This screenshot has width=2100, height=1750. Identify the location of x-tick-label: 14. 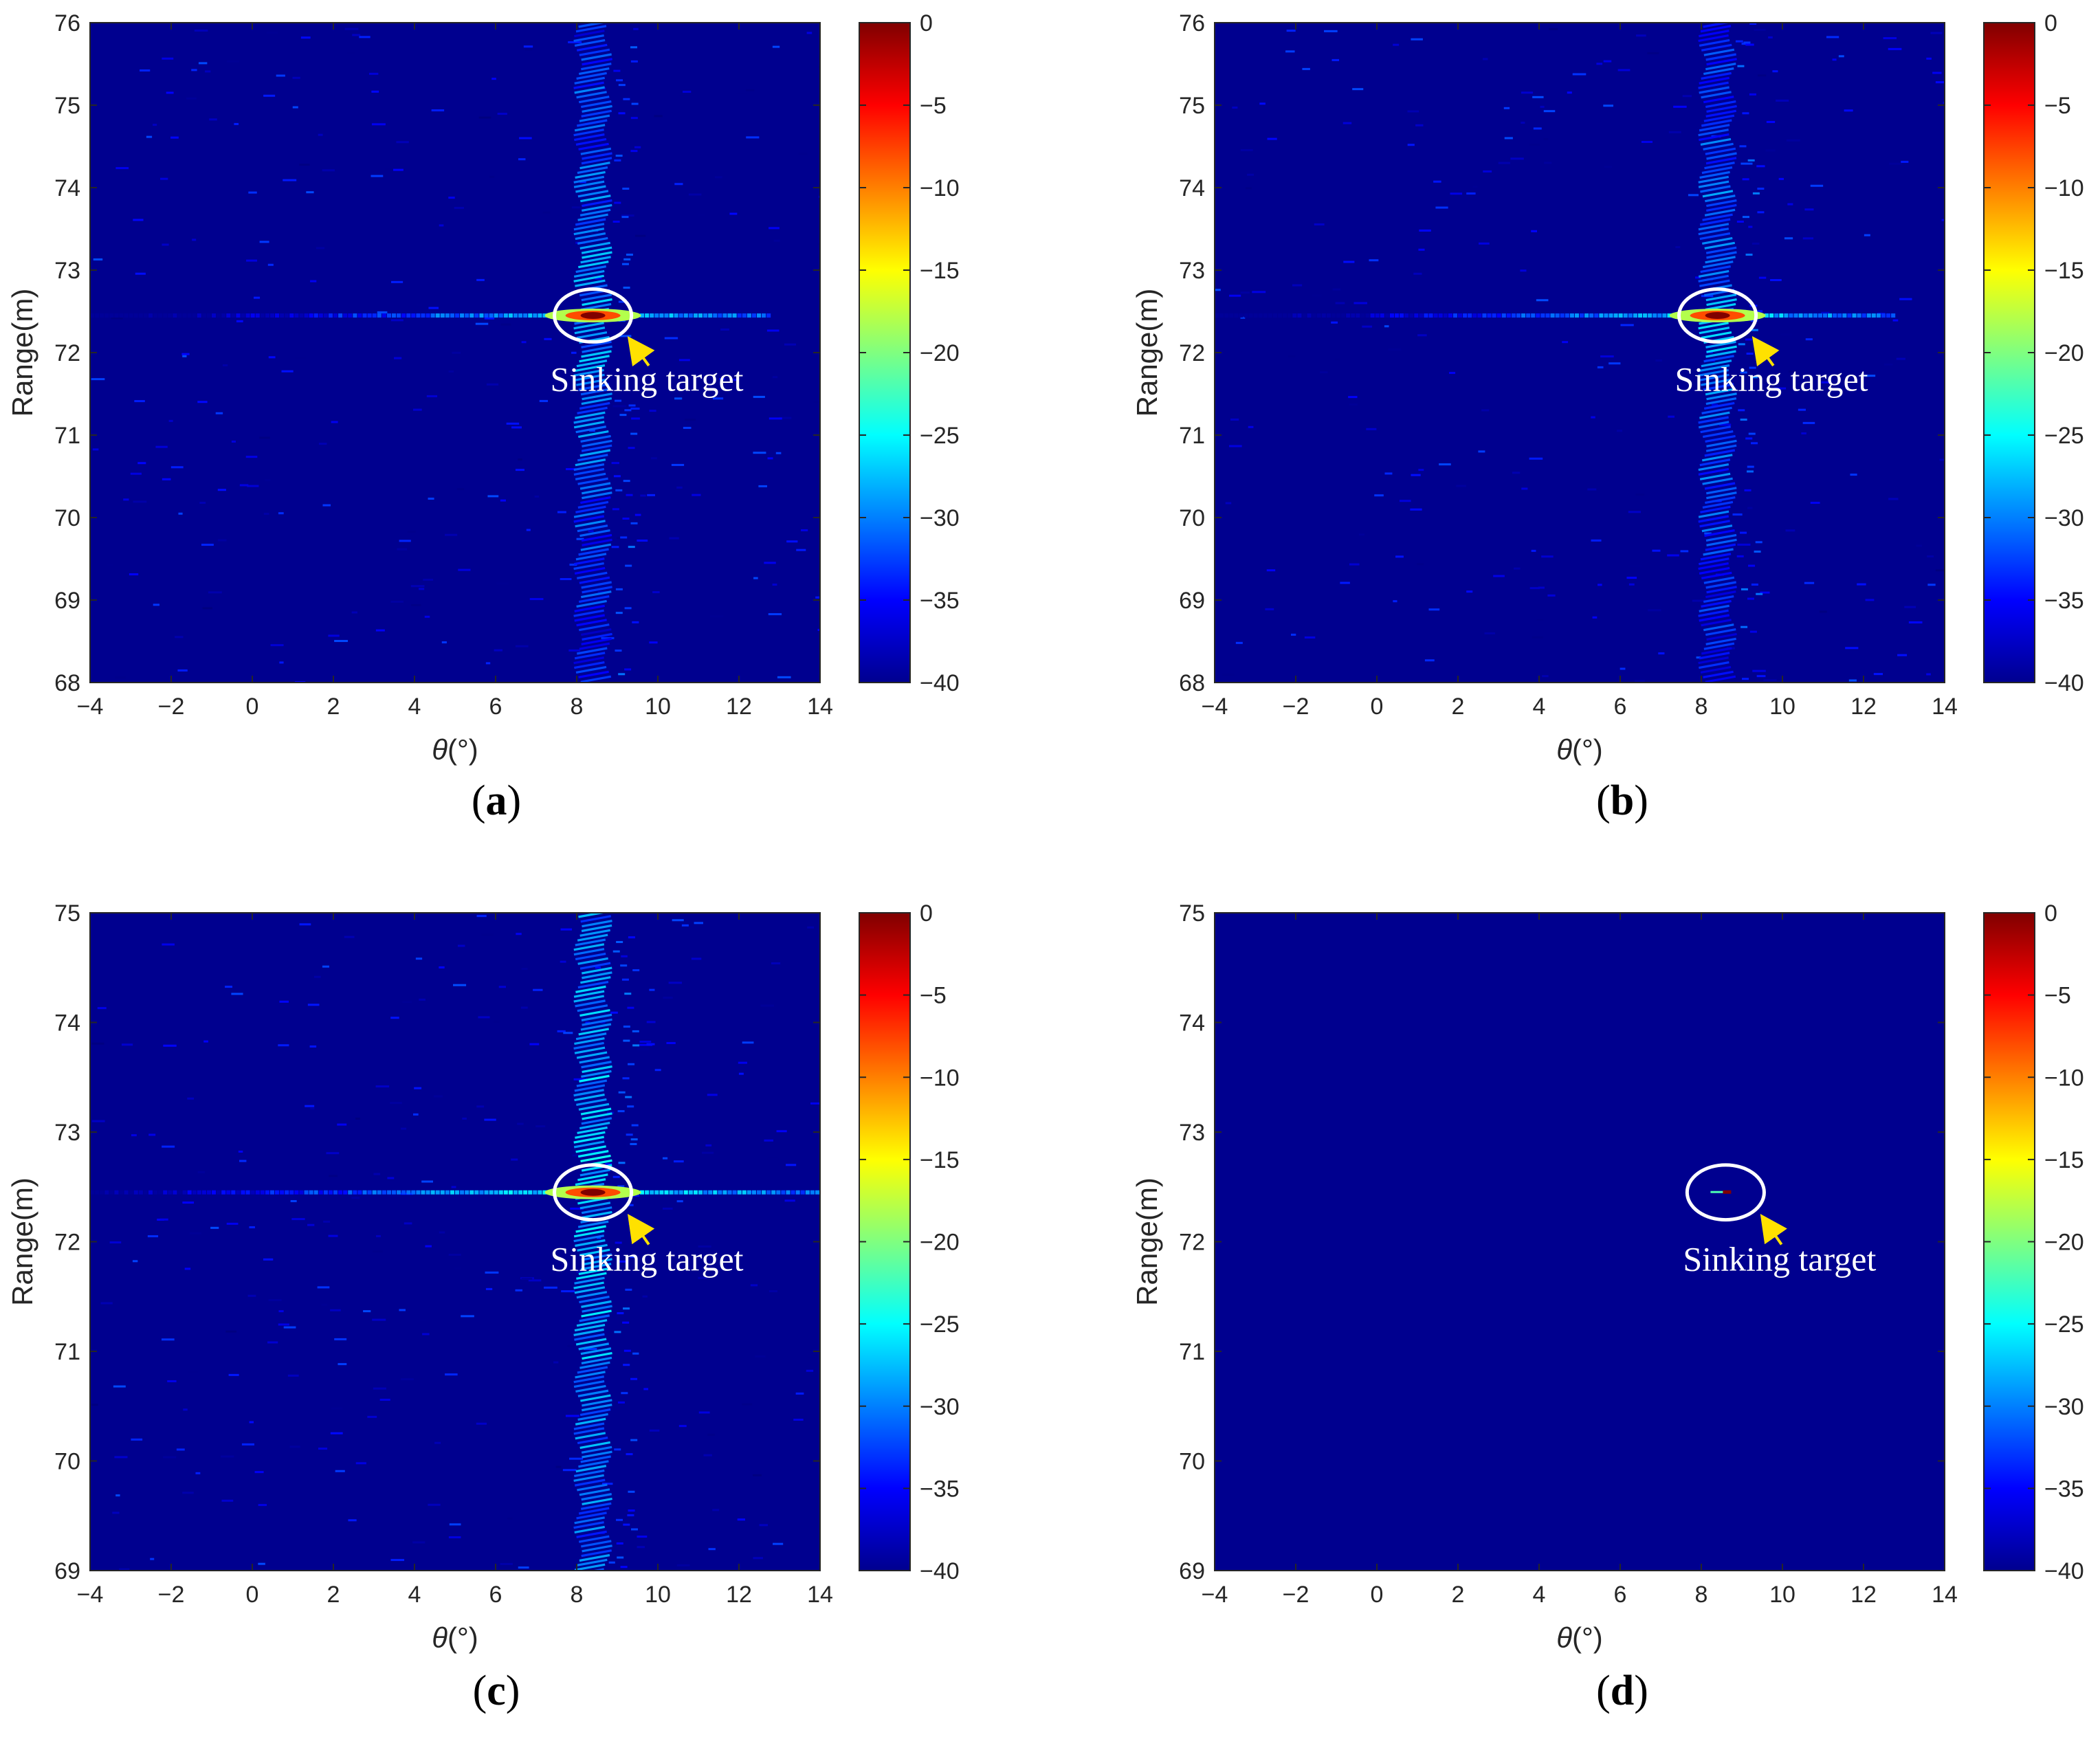
(820, 1595).